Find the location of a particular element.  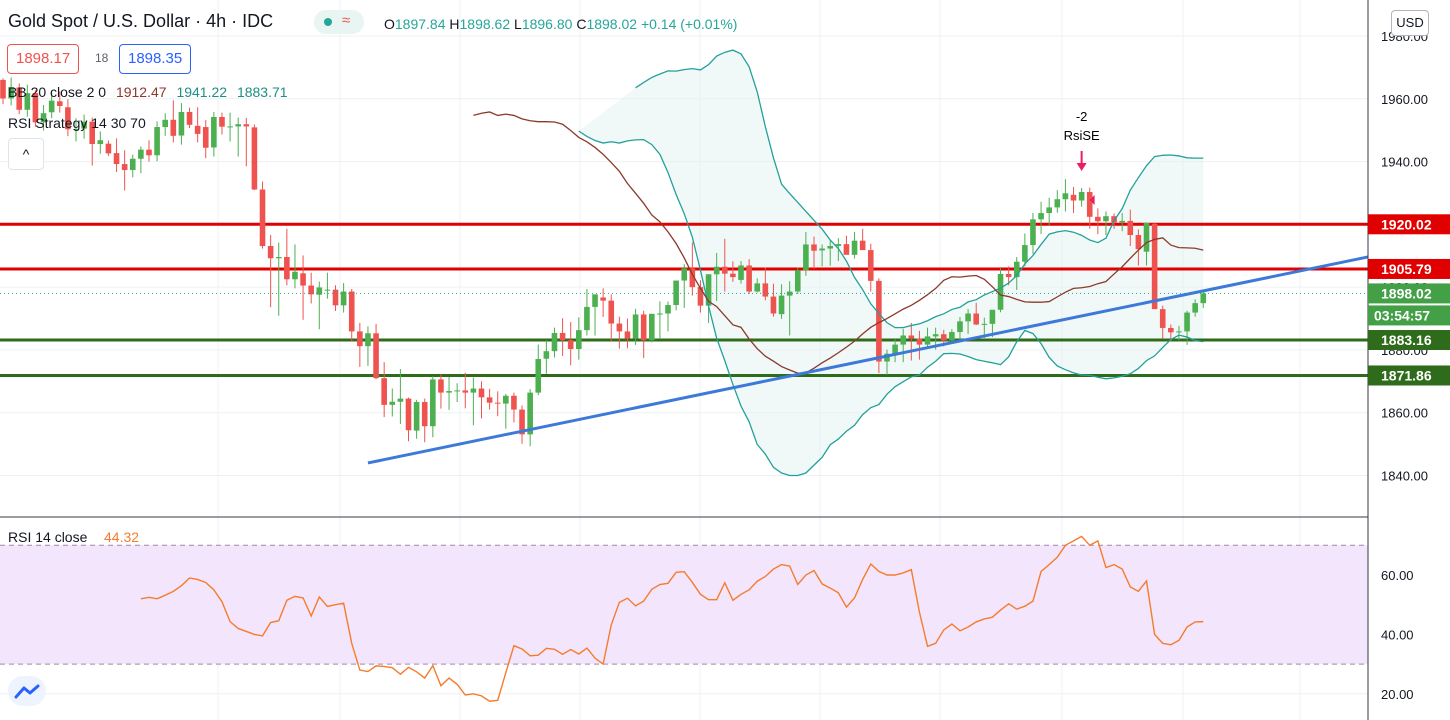

currency-button: USD is located at coordinates (1410, 23).